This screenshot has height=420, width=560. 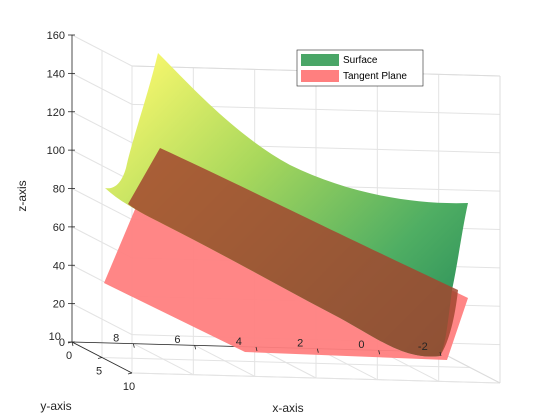 I want to click on z-tick-label: 0, so click(x=62, y=343).